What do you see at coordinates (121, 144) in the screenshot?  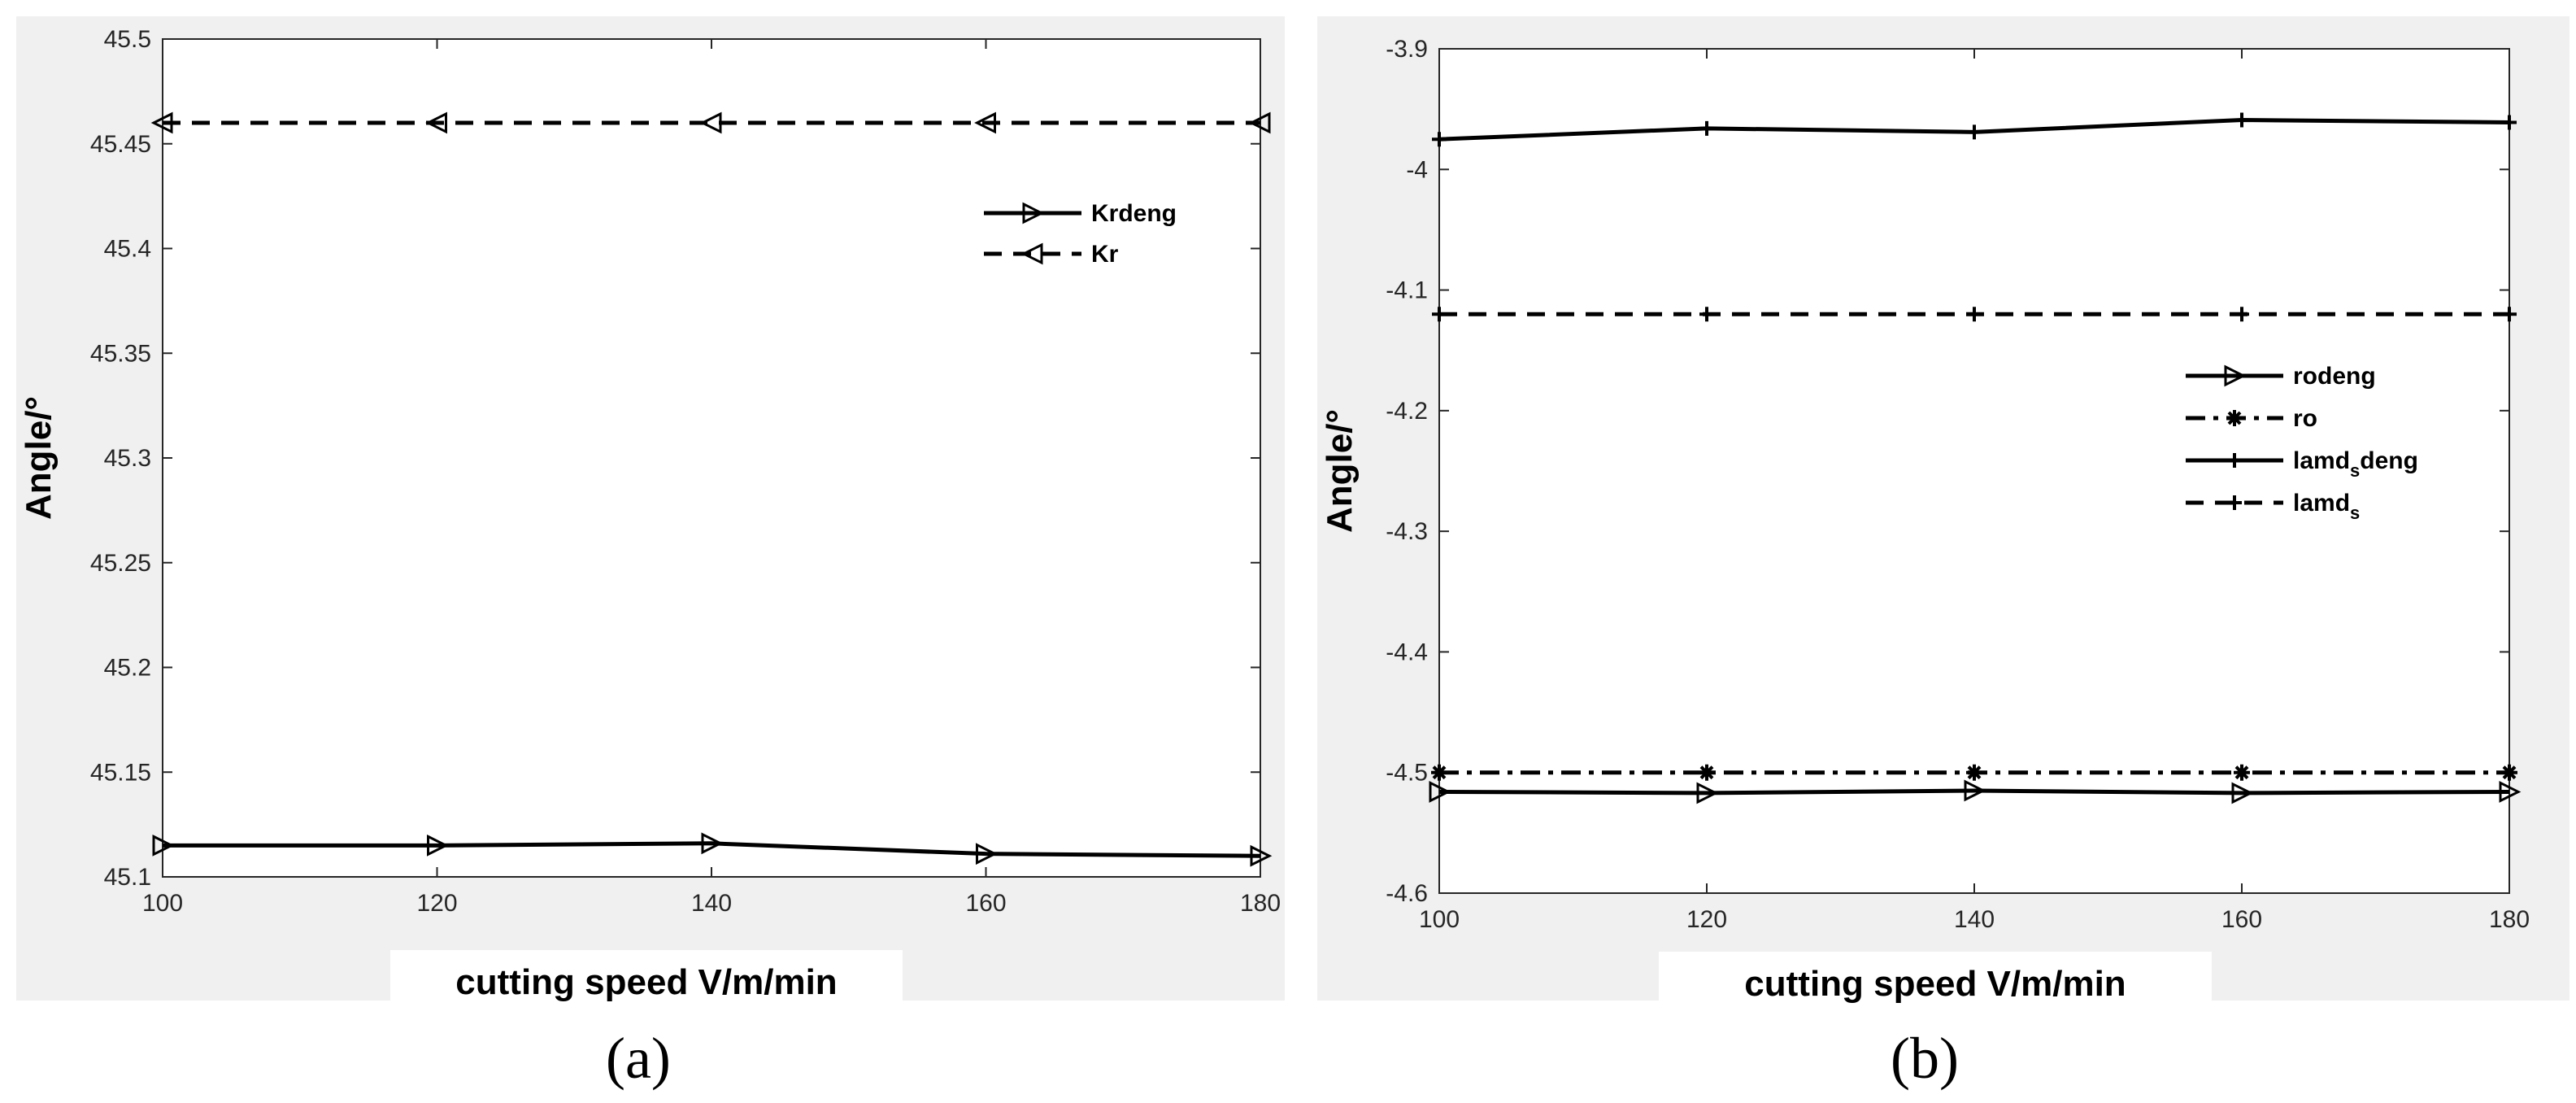 I see `panel-a-ytick-label-7: 45.45` at bounding box center [121, 144].